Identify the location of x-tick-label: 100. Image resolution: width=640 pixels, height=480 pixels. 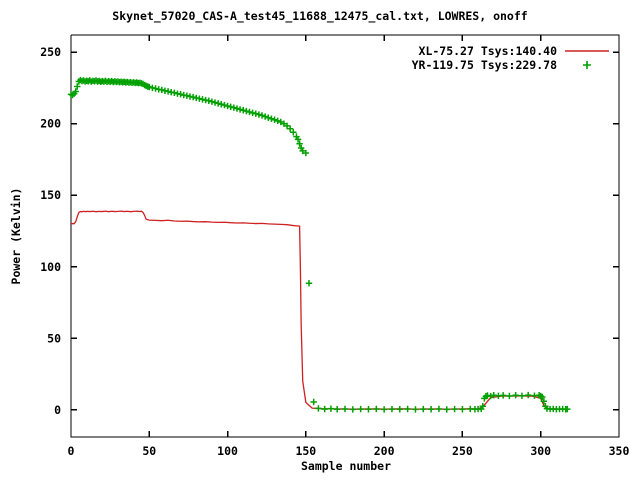
(227, 451).